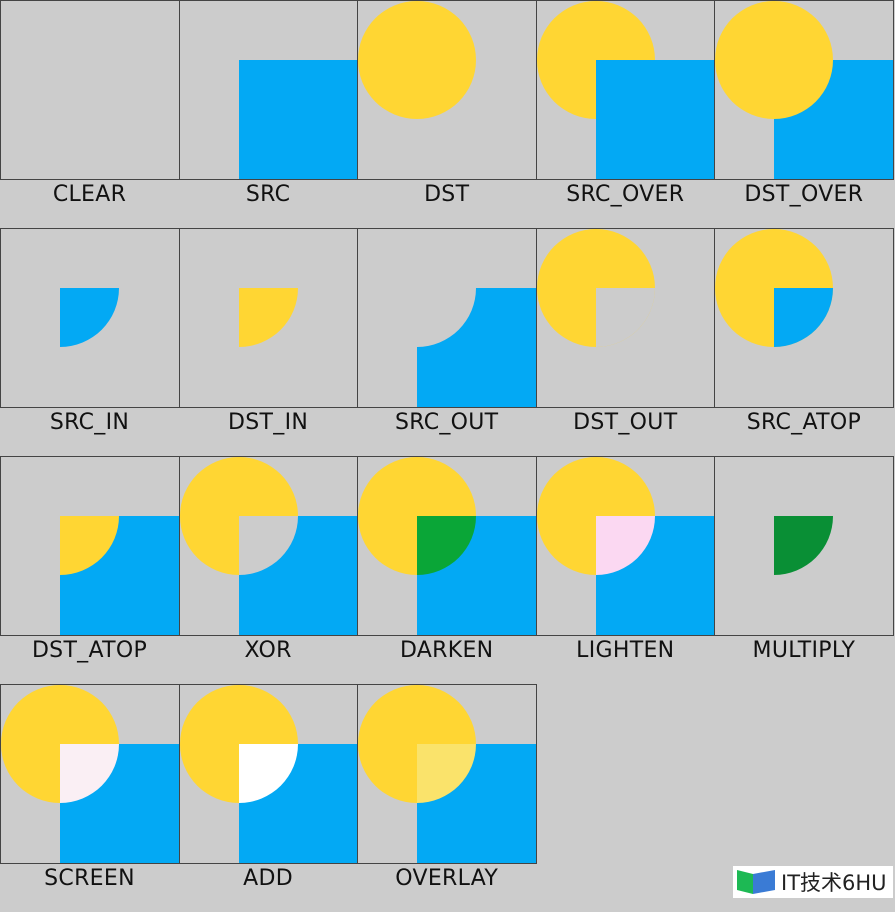 The height and width of the screenshot is (912, 895). I want to click on mode-cell-xor: XOR, so click(268, 570).